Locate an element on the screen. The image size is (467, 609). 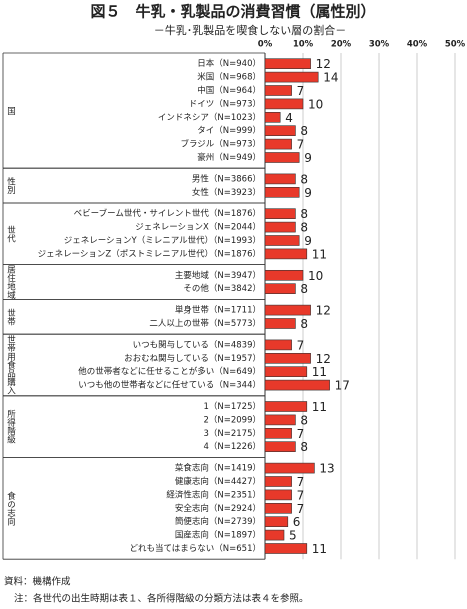
value-label: 14 is located at coordinates (330, 78).